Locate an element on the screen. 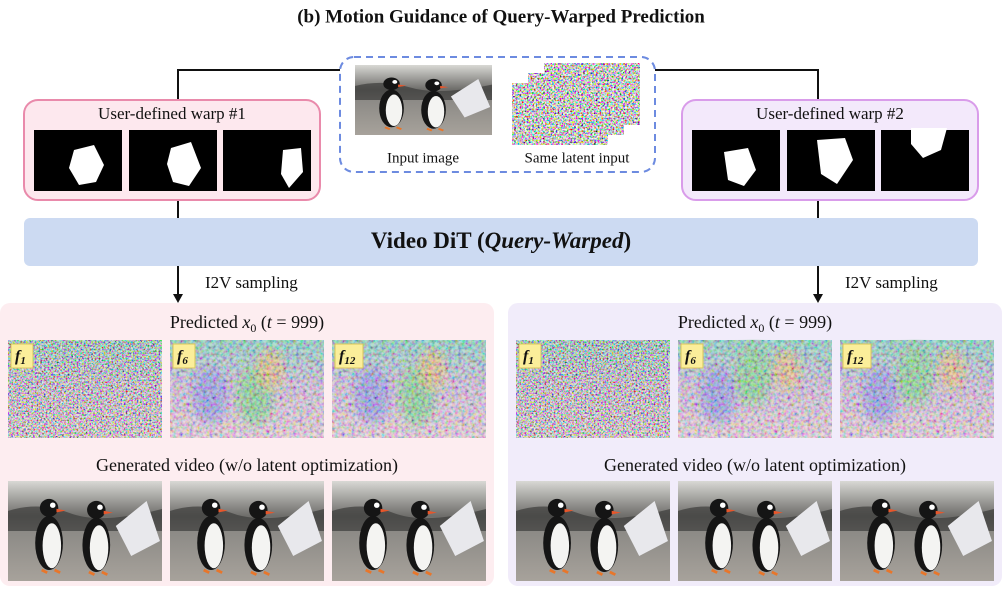  input-label: Input image is located at coordinates (423, 158).